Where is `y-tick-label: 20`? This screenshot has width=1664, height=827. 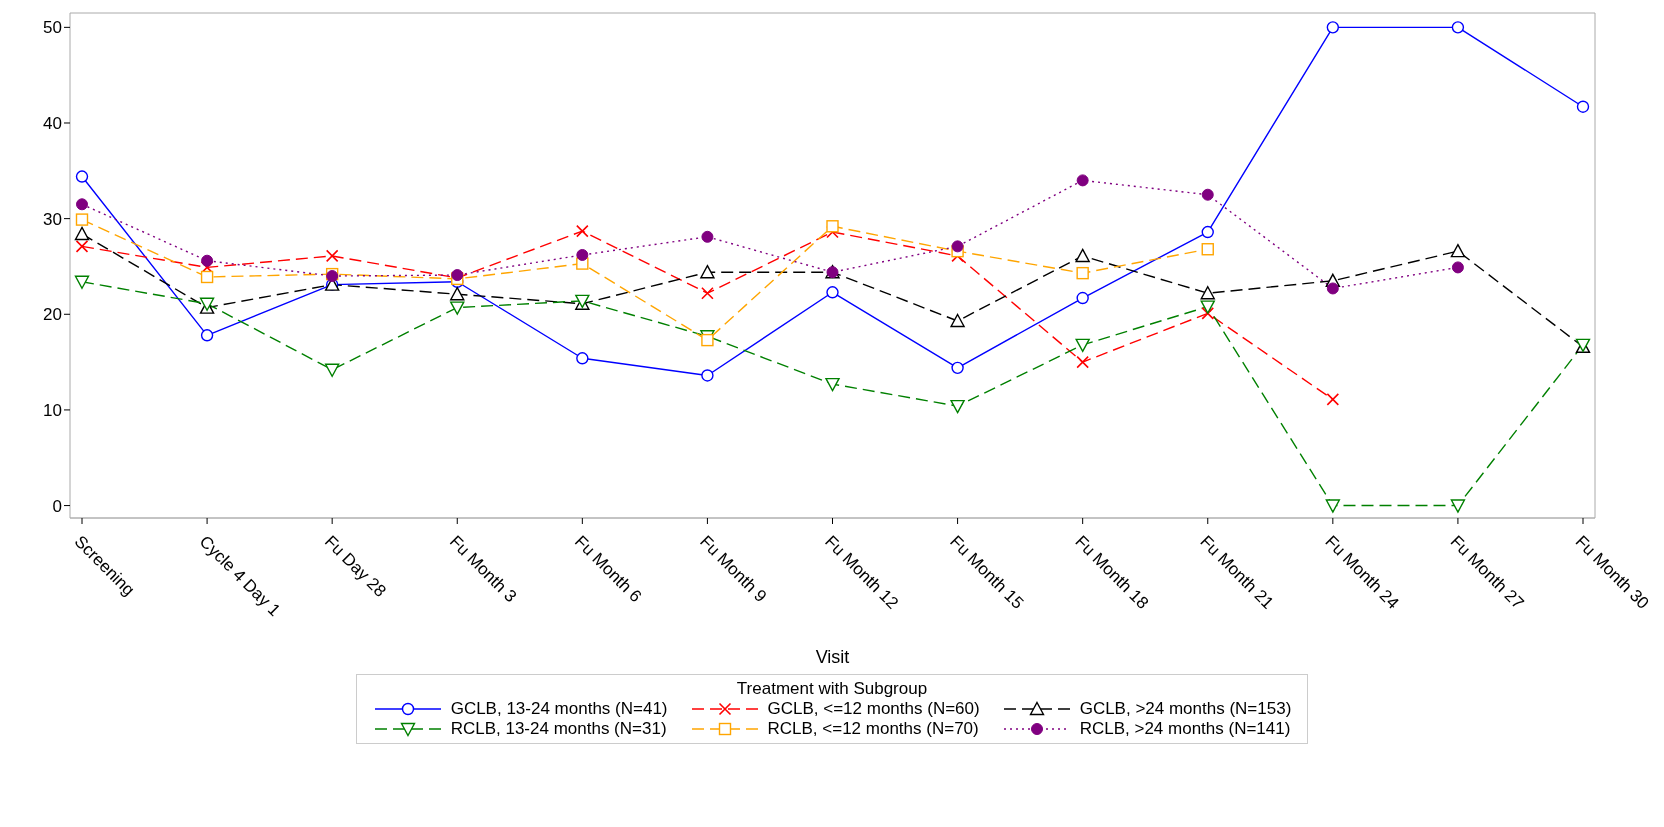
y-tick-label: 20 is located at coordinates (52, 315).